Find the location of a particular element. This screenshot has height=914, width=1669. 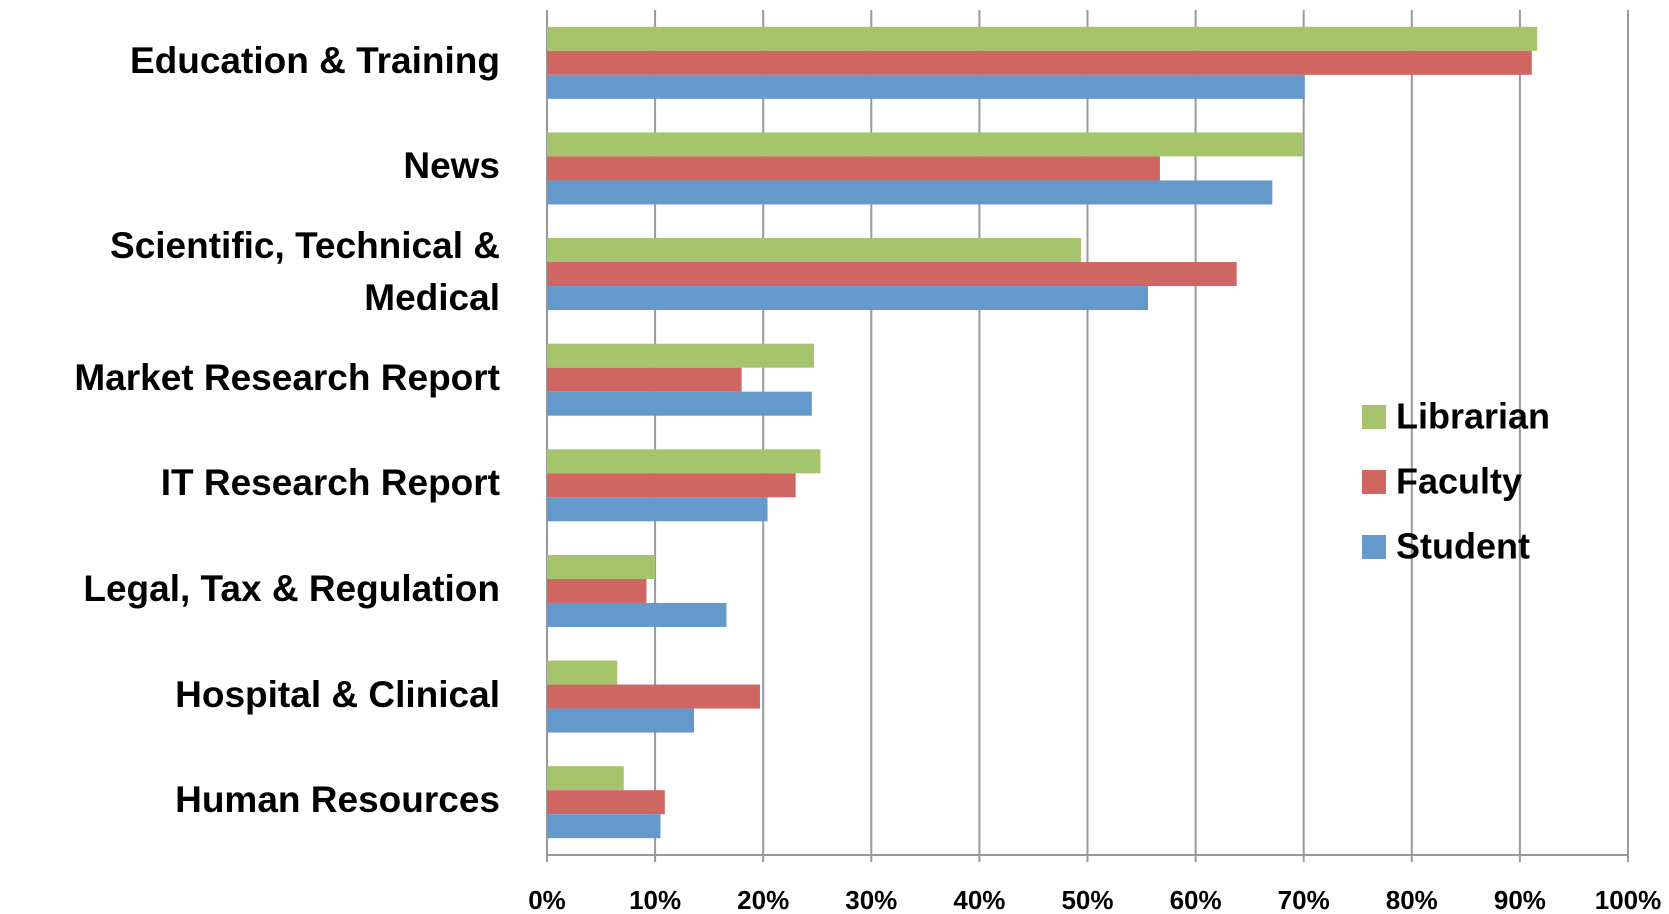

x-tick-label: 90% is located at coordinates (1520, 899).